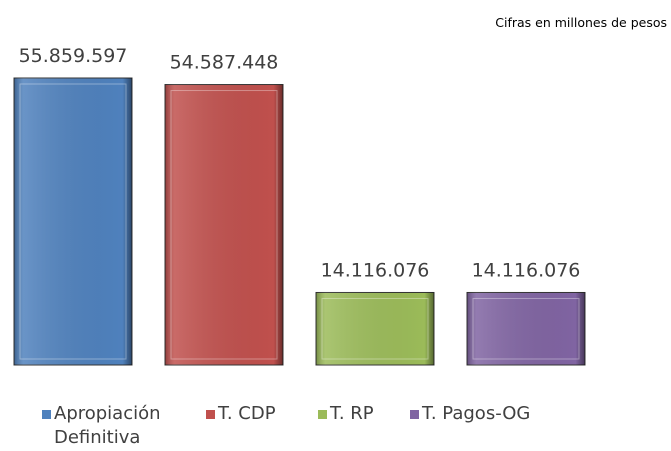 The width and height of the screenshot is (671, 451). What do you see at coordinates (581, 22) in the screenshot?
I see `subtitle: Cifras en millones de pesos` at bounding box center [581, 22].